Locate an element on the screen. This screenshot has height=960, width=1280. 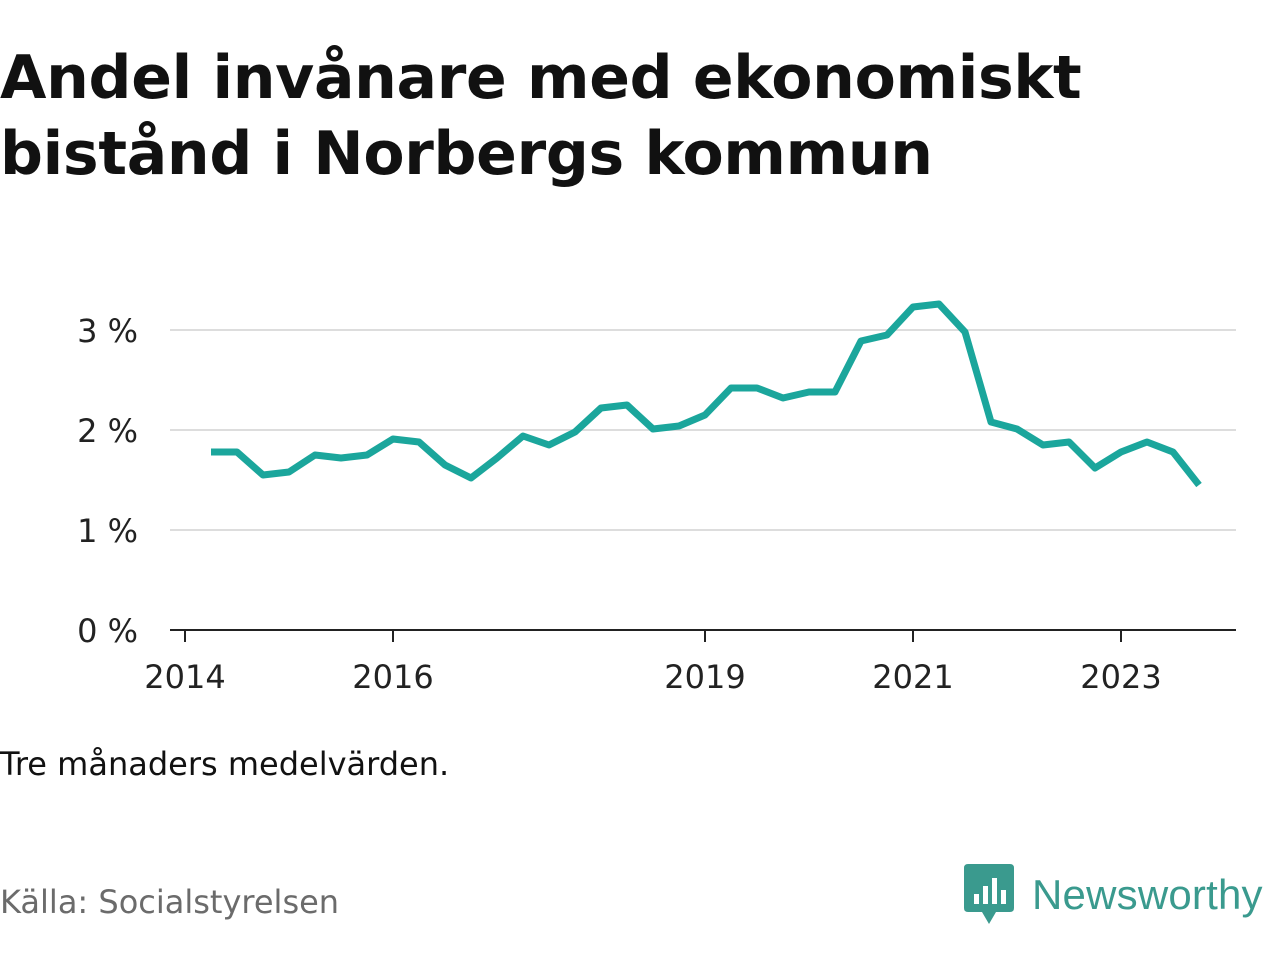
source-credit: Källa: Socialstyrelsen is located at coordinates (170, 902).